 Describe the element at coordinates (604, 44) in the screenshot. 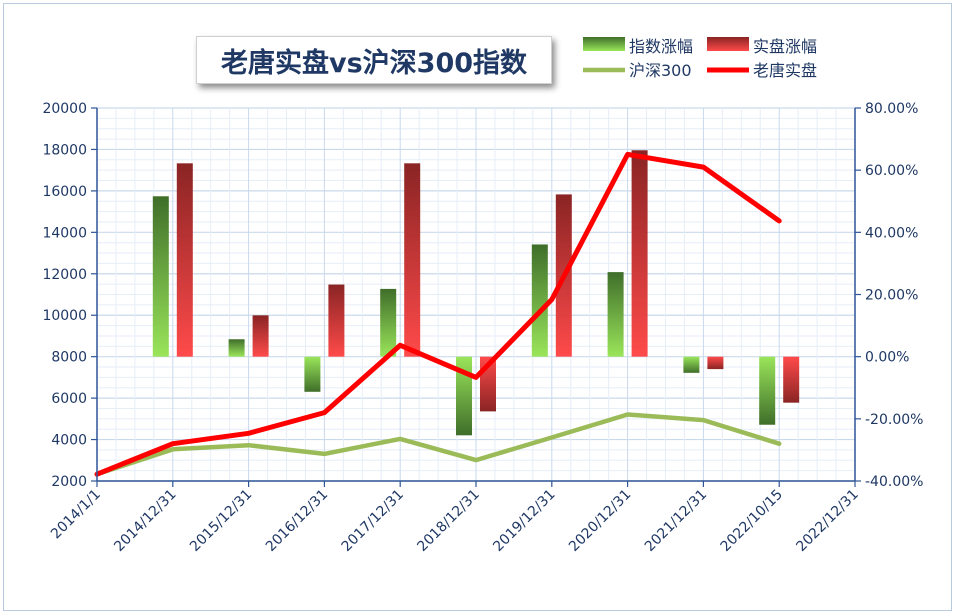

I see `legend-index-change-swatch` at that location.